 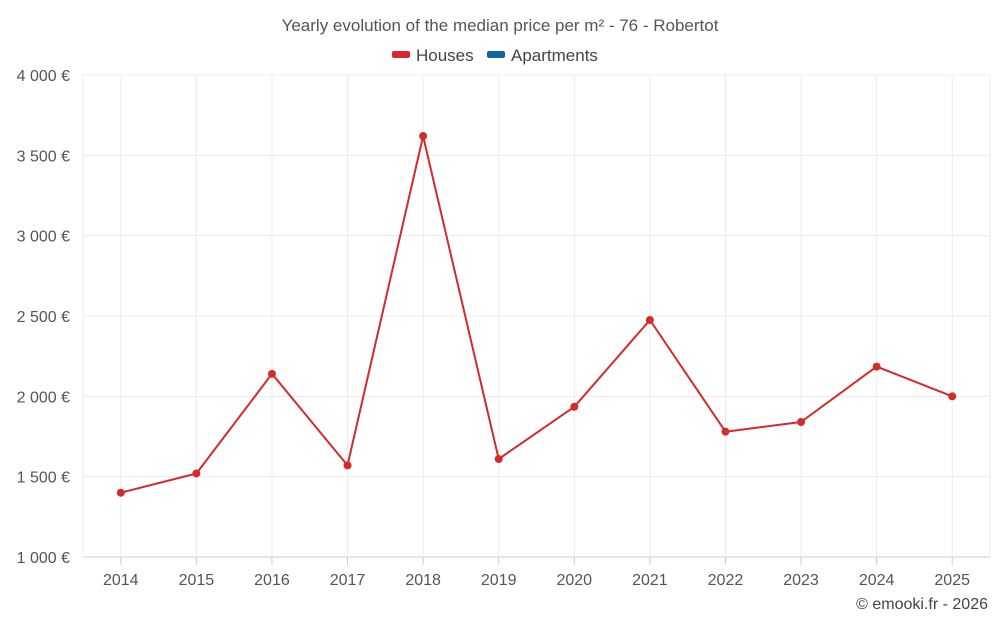 What do you see at coordinates (725, 431) in the screenshot?
I see `data-point-houses-2022` at bounding box center [725, 431].